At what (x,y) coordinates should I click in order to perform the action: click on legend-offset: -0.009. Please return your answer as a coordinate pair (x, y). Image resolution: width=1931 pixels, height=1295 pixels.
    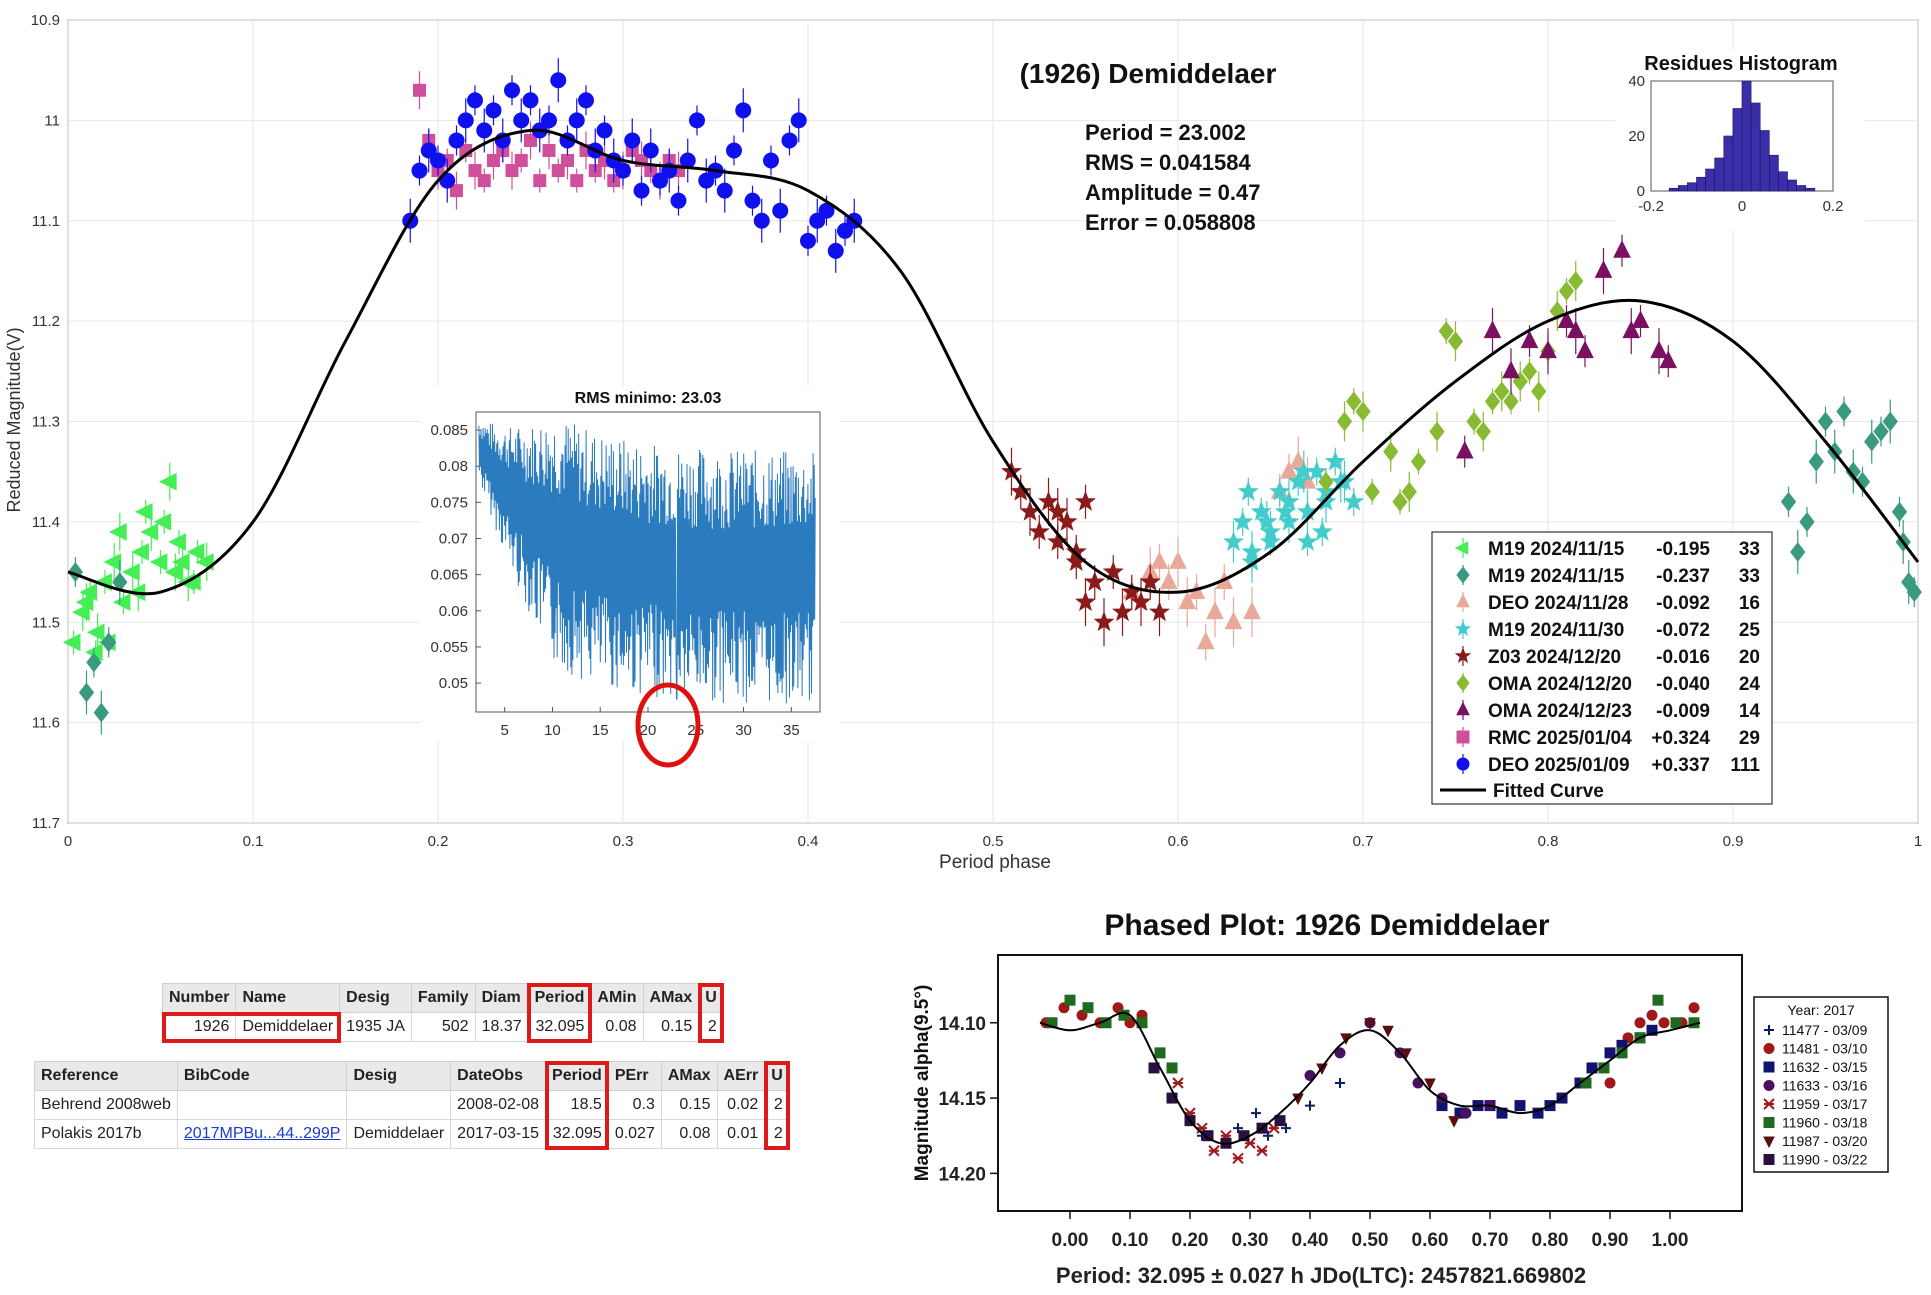
    Looking at the image, I should click on (1683, 711).